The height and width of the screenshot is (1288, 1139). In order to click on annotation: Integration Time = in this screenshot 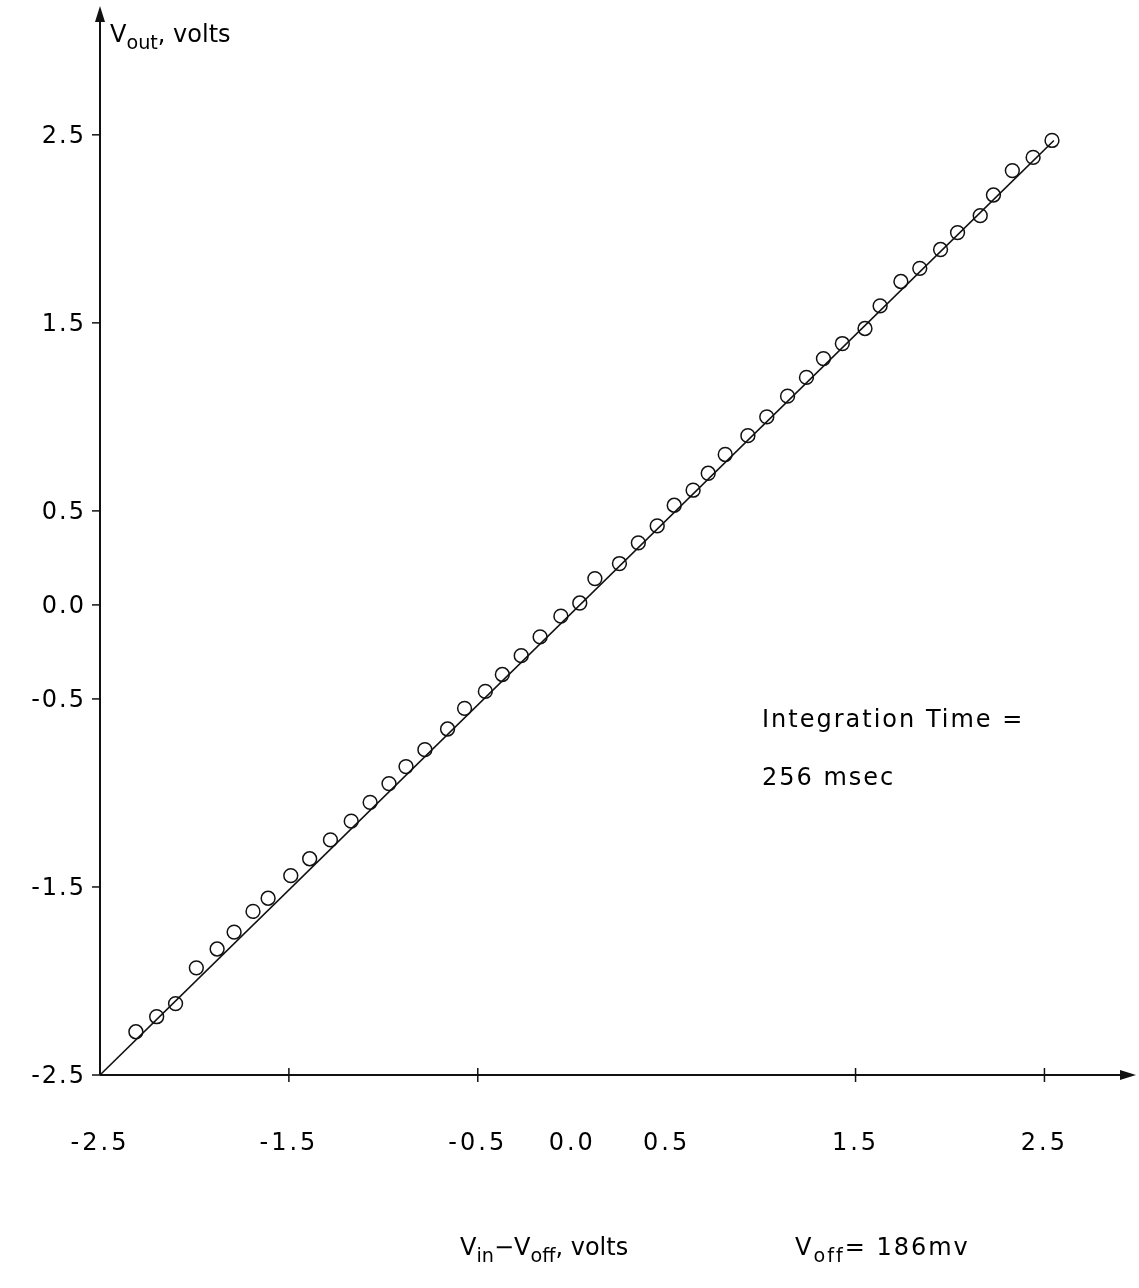, I will do `click(893, 719)`.